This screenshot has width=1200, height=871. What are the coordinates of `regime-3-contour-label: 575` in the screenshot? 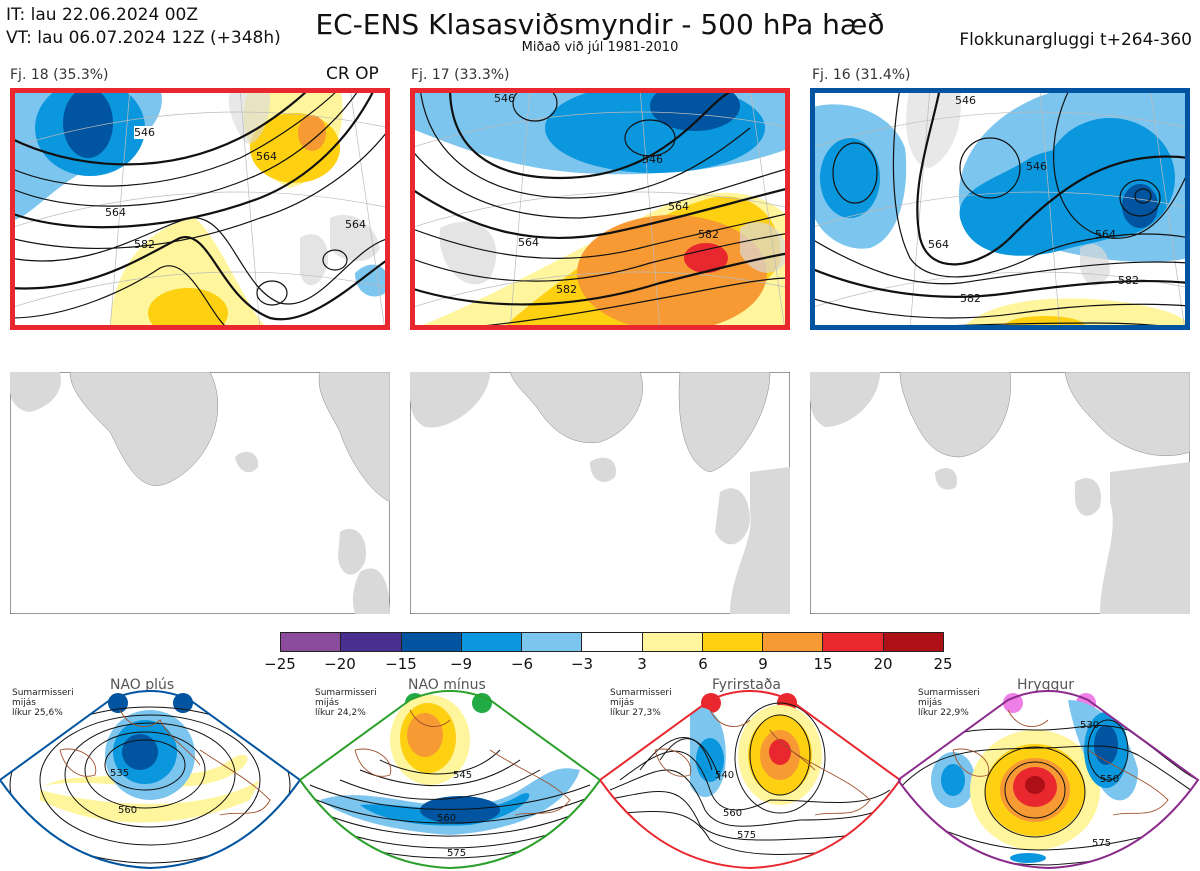 It's located at (747, 835).